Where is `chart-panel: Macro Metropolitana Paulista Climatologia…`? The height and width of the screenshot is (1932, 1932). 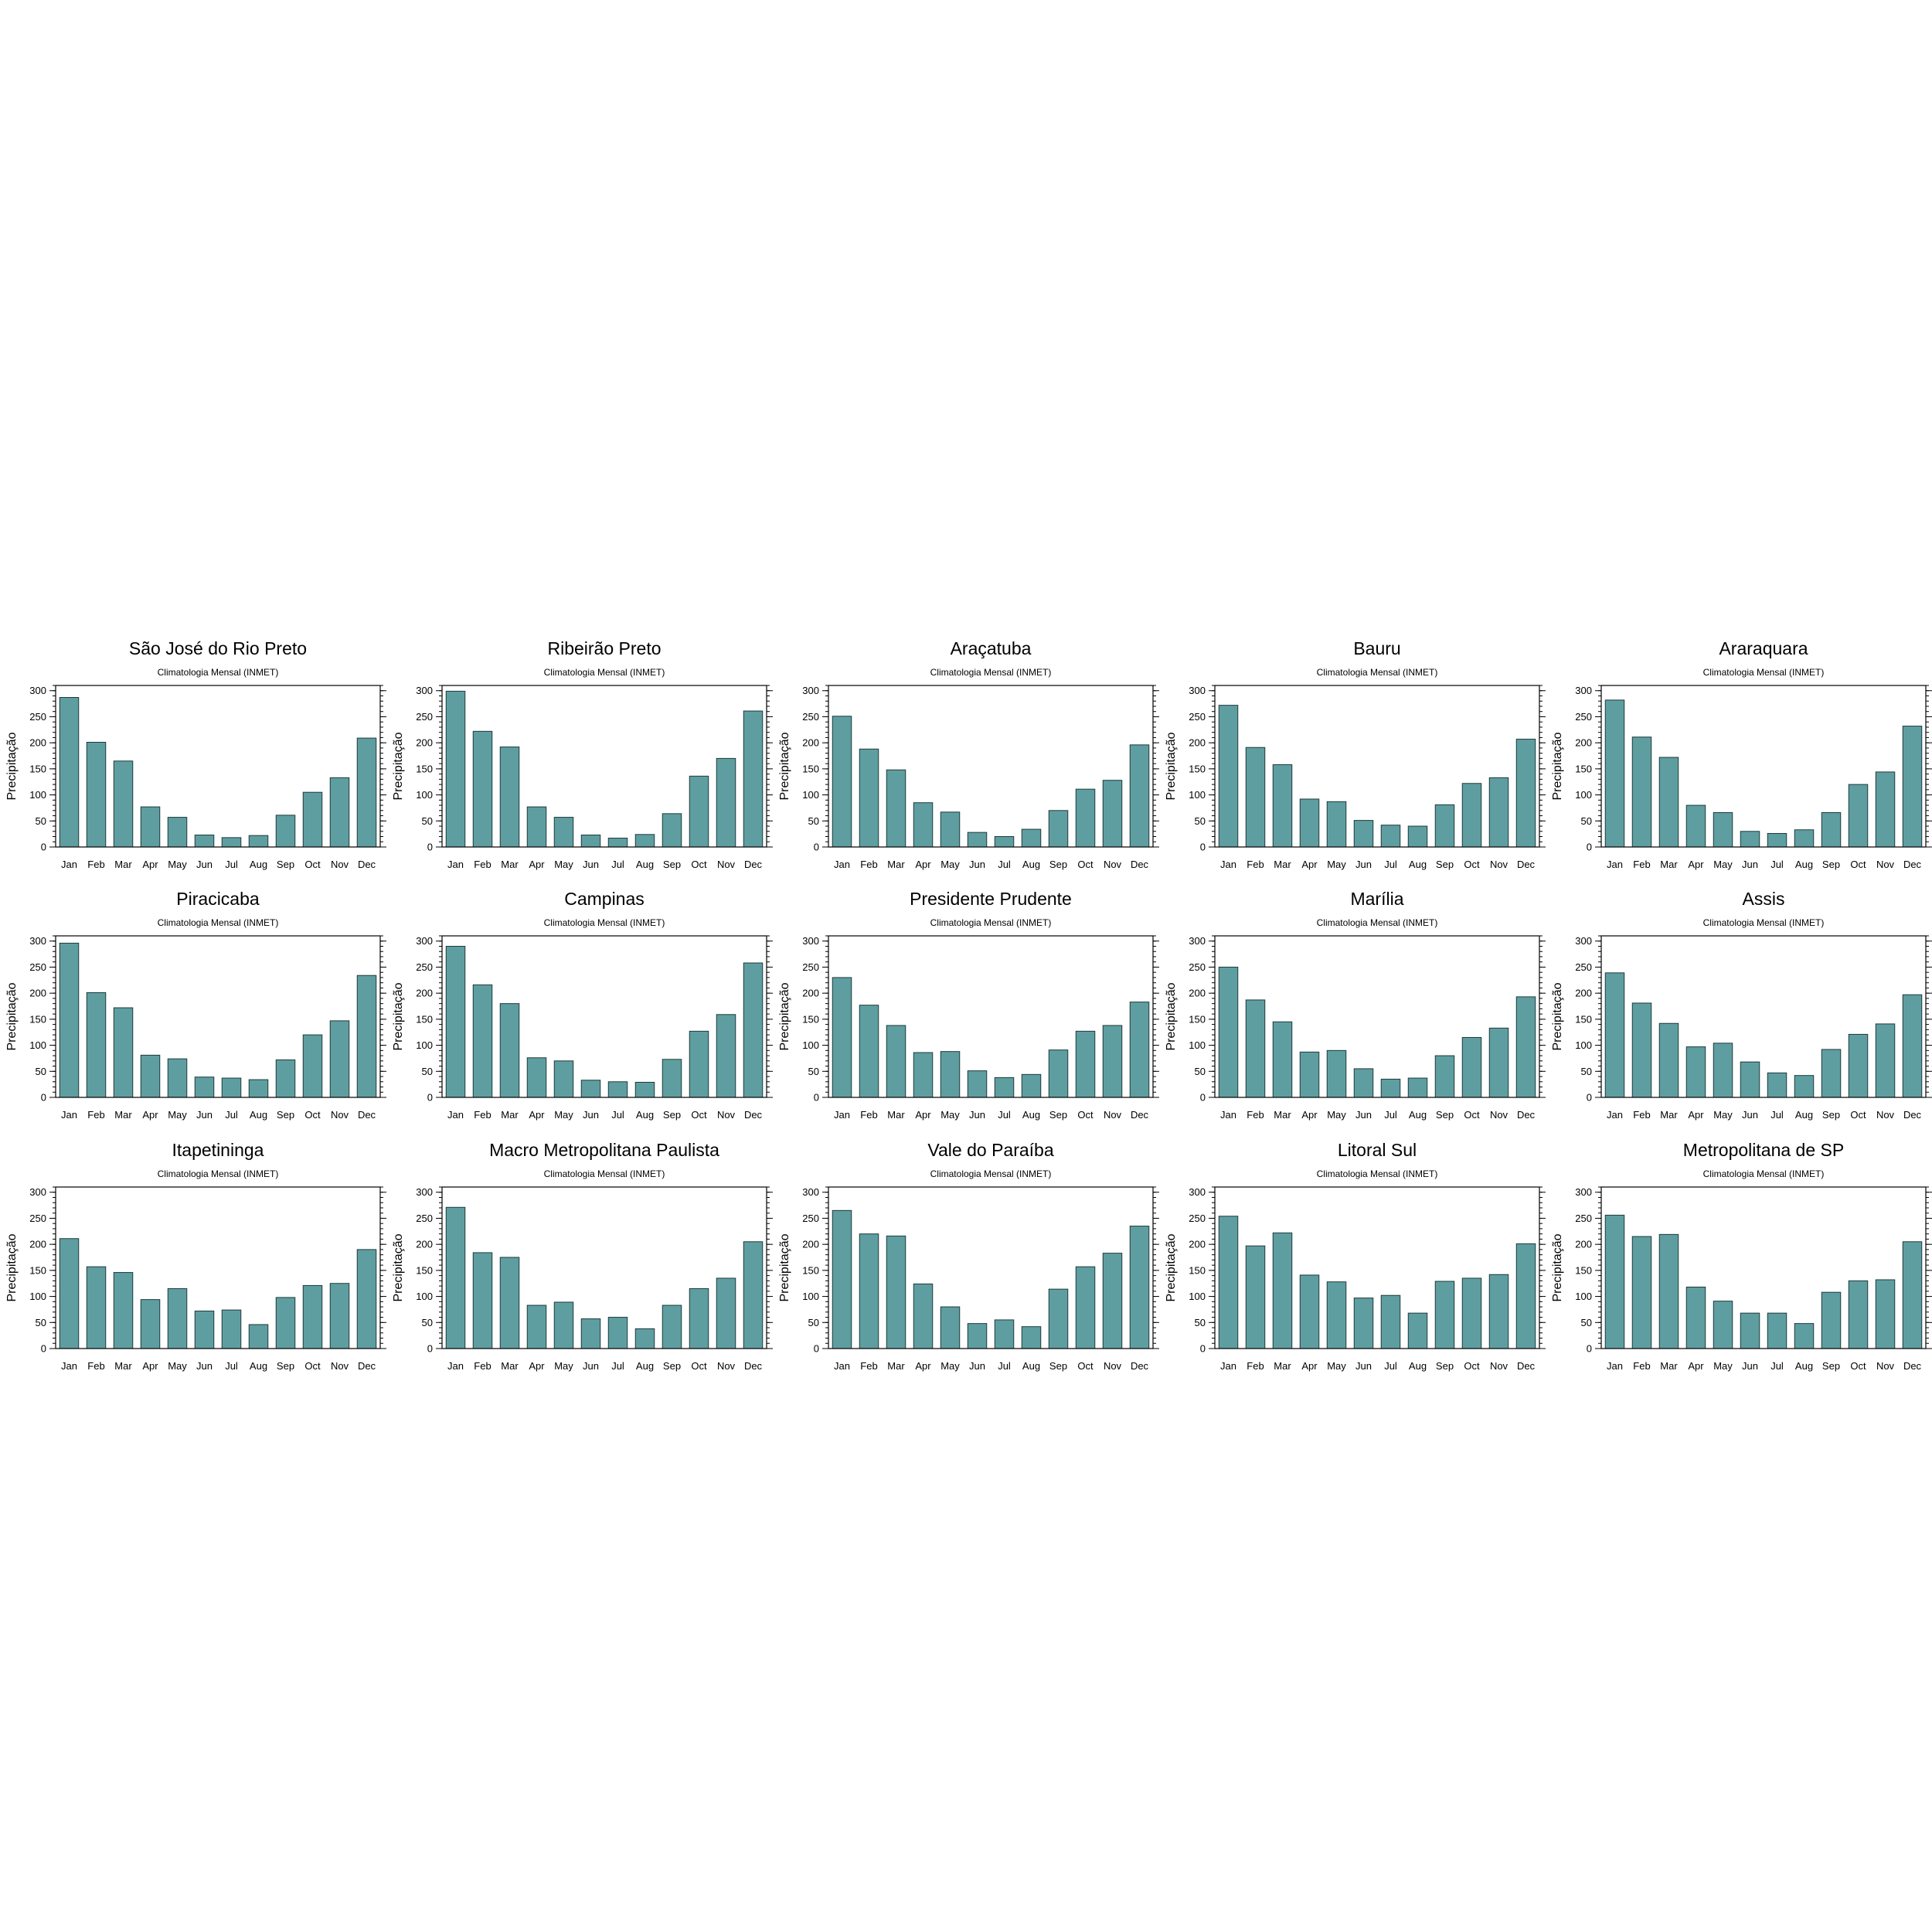 chart-panel: Macro Metropolitana Paulista Climatologia… is located at coordinates (582, 1256).